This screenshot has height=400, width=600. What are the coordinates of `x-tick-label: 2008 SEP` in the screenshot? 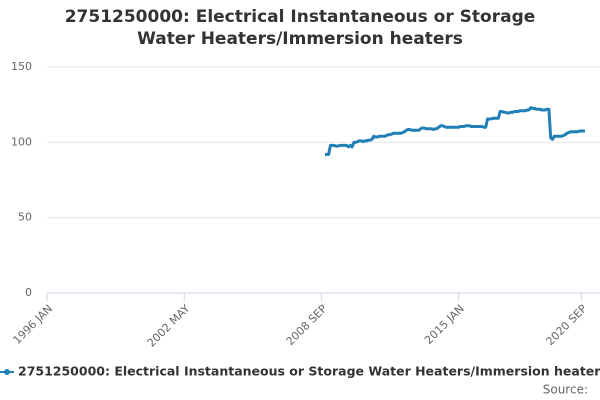 It's located at (307, 325).